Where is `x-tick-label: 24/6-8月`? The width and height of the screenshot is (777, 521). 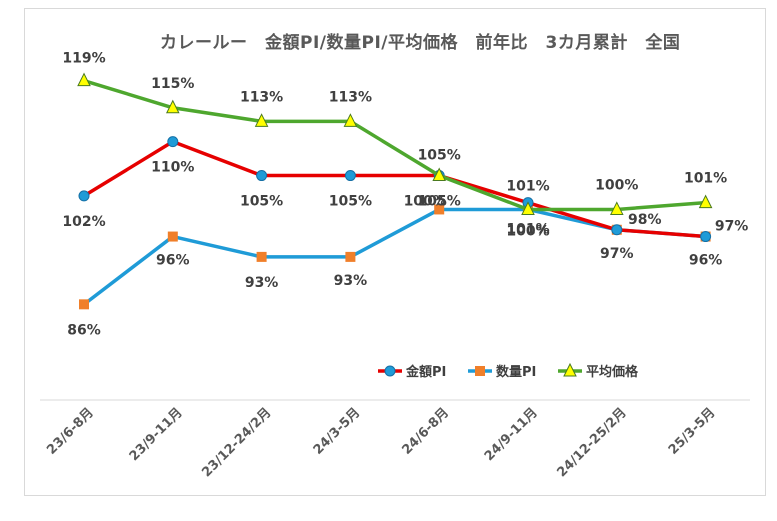 x-tick-label: 24/6-8月 is located at coordinates (425, 431).